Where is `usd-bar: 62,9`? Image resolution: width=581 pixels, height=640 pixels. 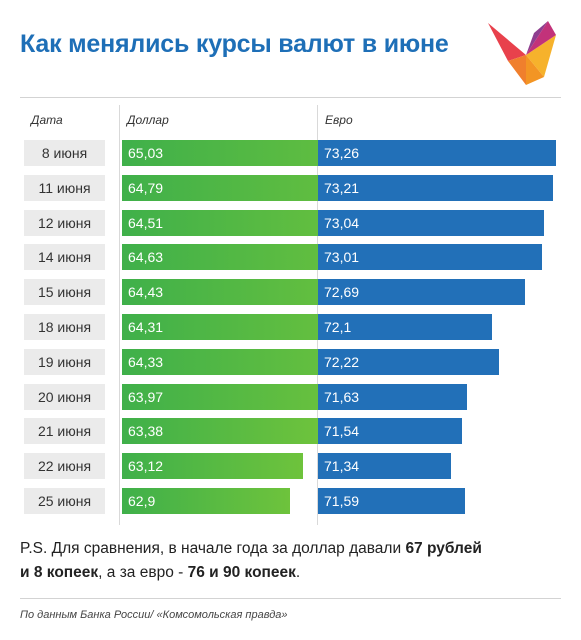 usd-bar: 62,9 is located at coordinates (206, 501).